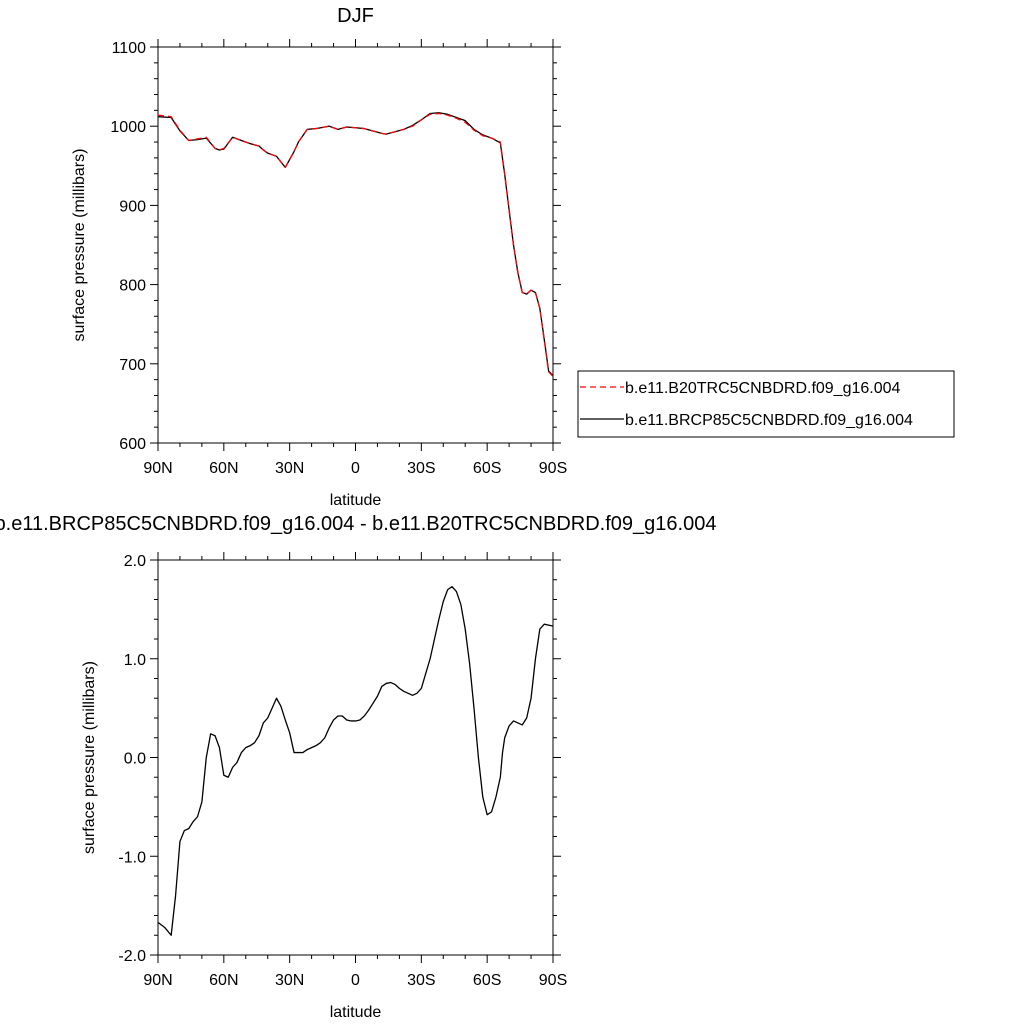 This screenshot has height=1024, width=1024. I want to click on y-tick-label: 2.0, so click(135, 561).